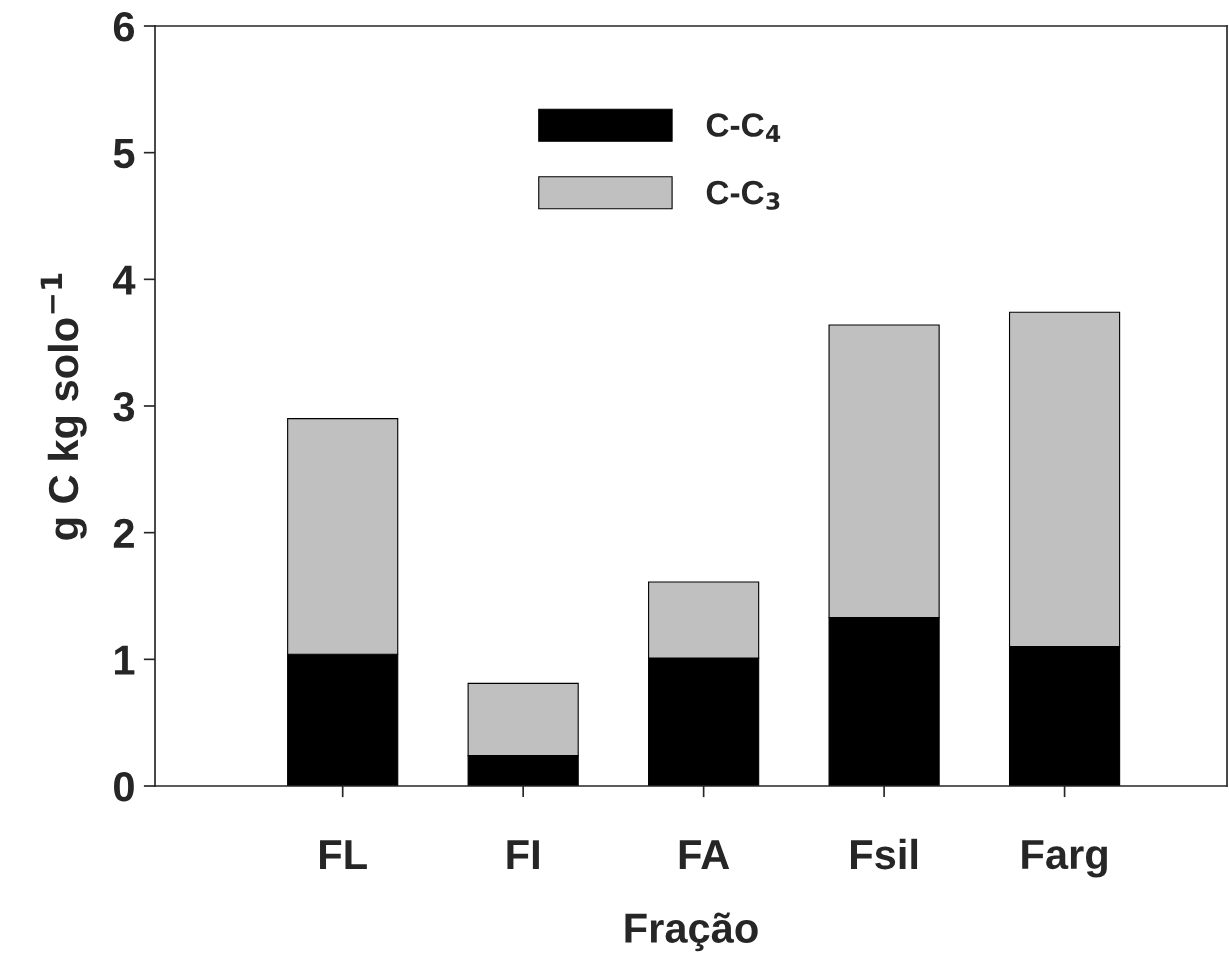  Describe the element at coordinates (124, 27) in the screenshot. I see `y-tick-label: 6` at that location.